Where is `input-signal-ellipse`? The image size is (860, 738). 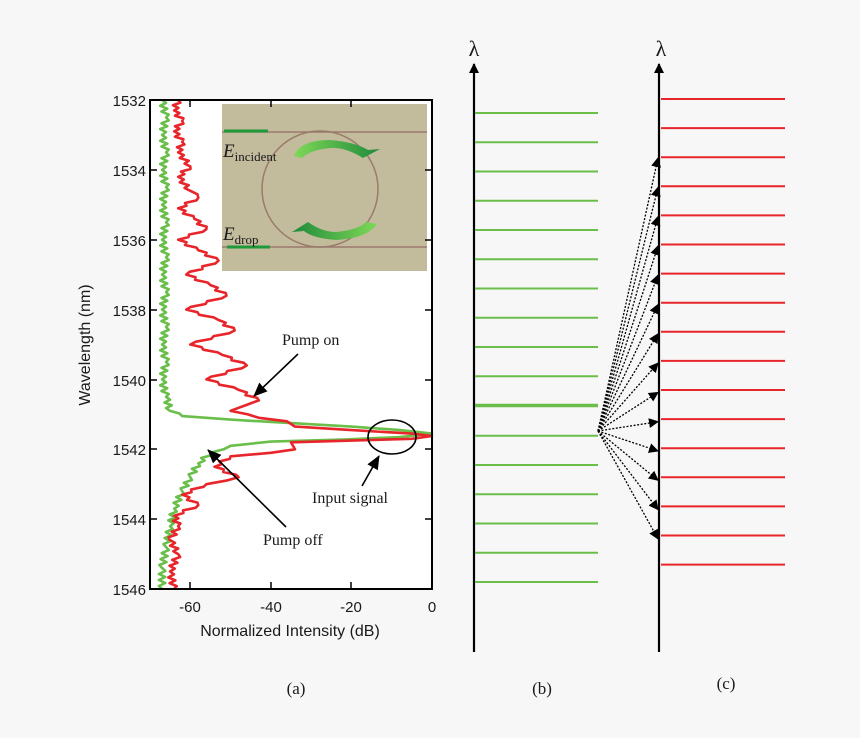
input-signal-ellipse is located at coordinates (392, 437).